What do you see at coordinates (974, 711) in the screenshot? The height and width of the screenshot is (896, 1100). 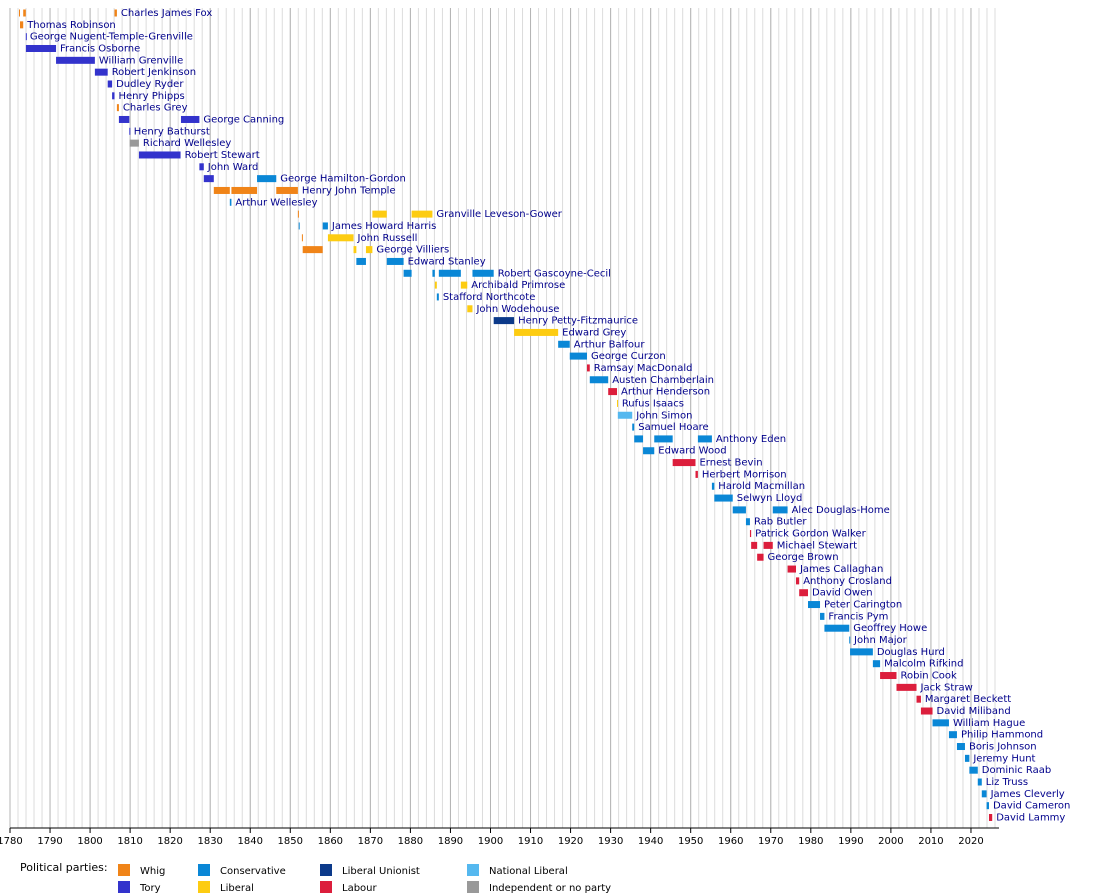 I see `person-label: David Miliband` at bounding box center [974, 711].